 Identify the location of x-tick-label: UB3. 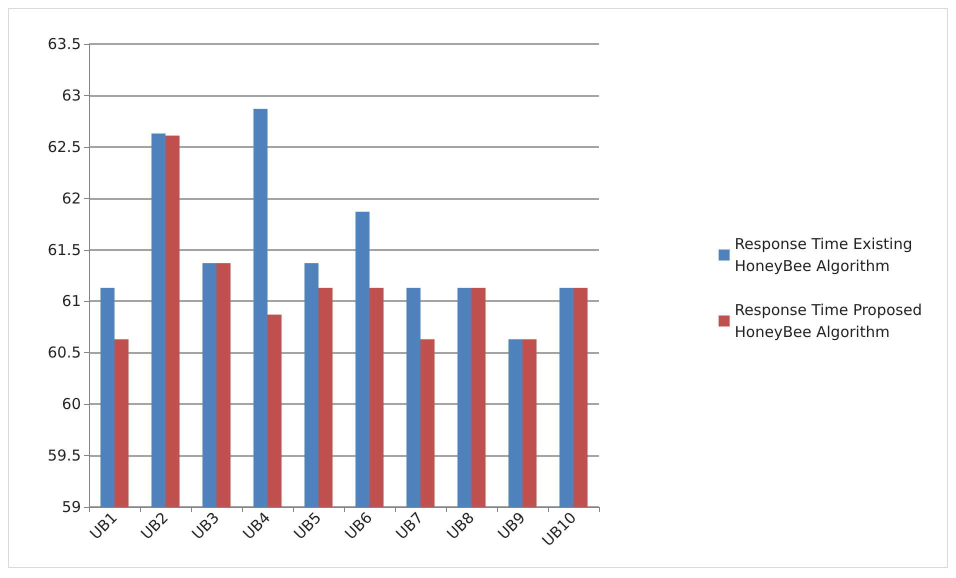
(205, 526).